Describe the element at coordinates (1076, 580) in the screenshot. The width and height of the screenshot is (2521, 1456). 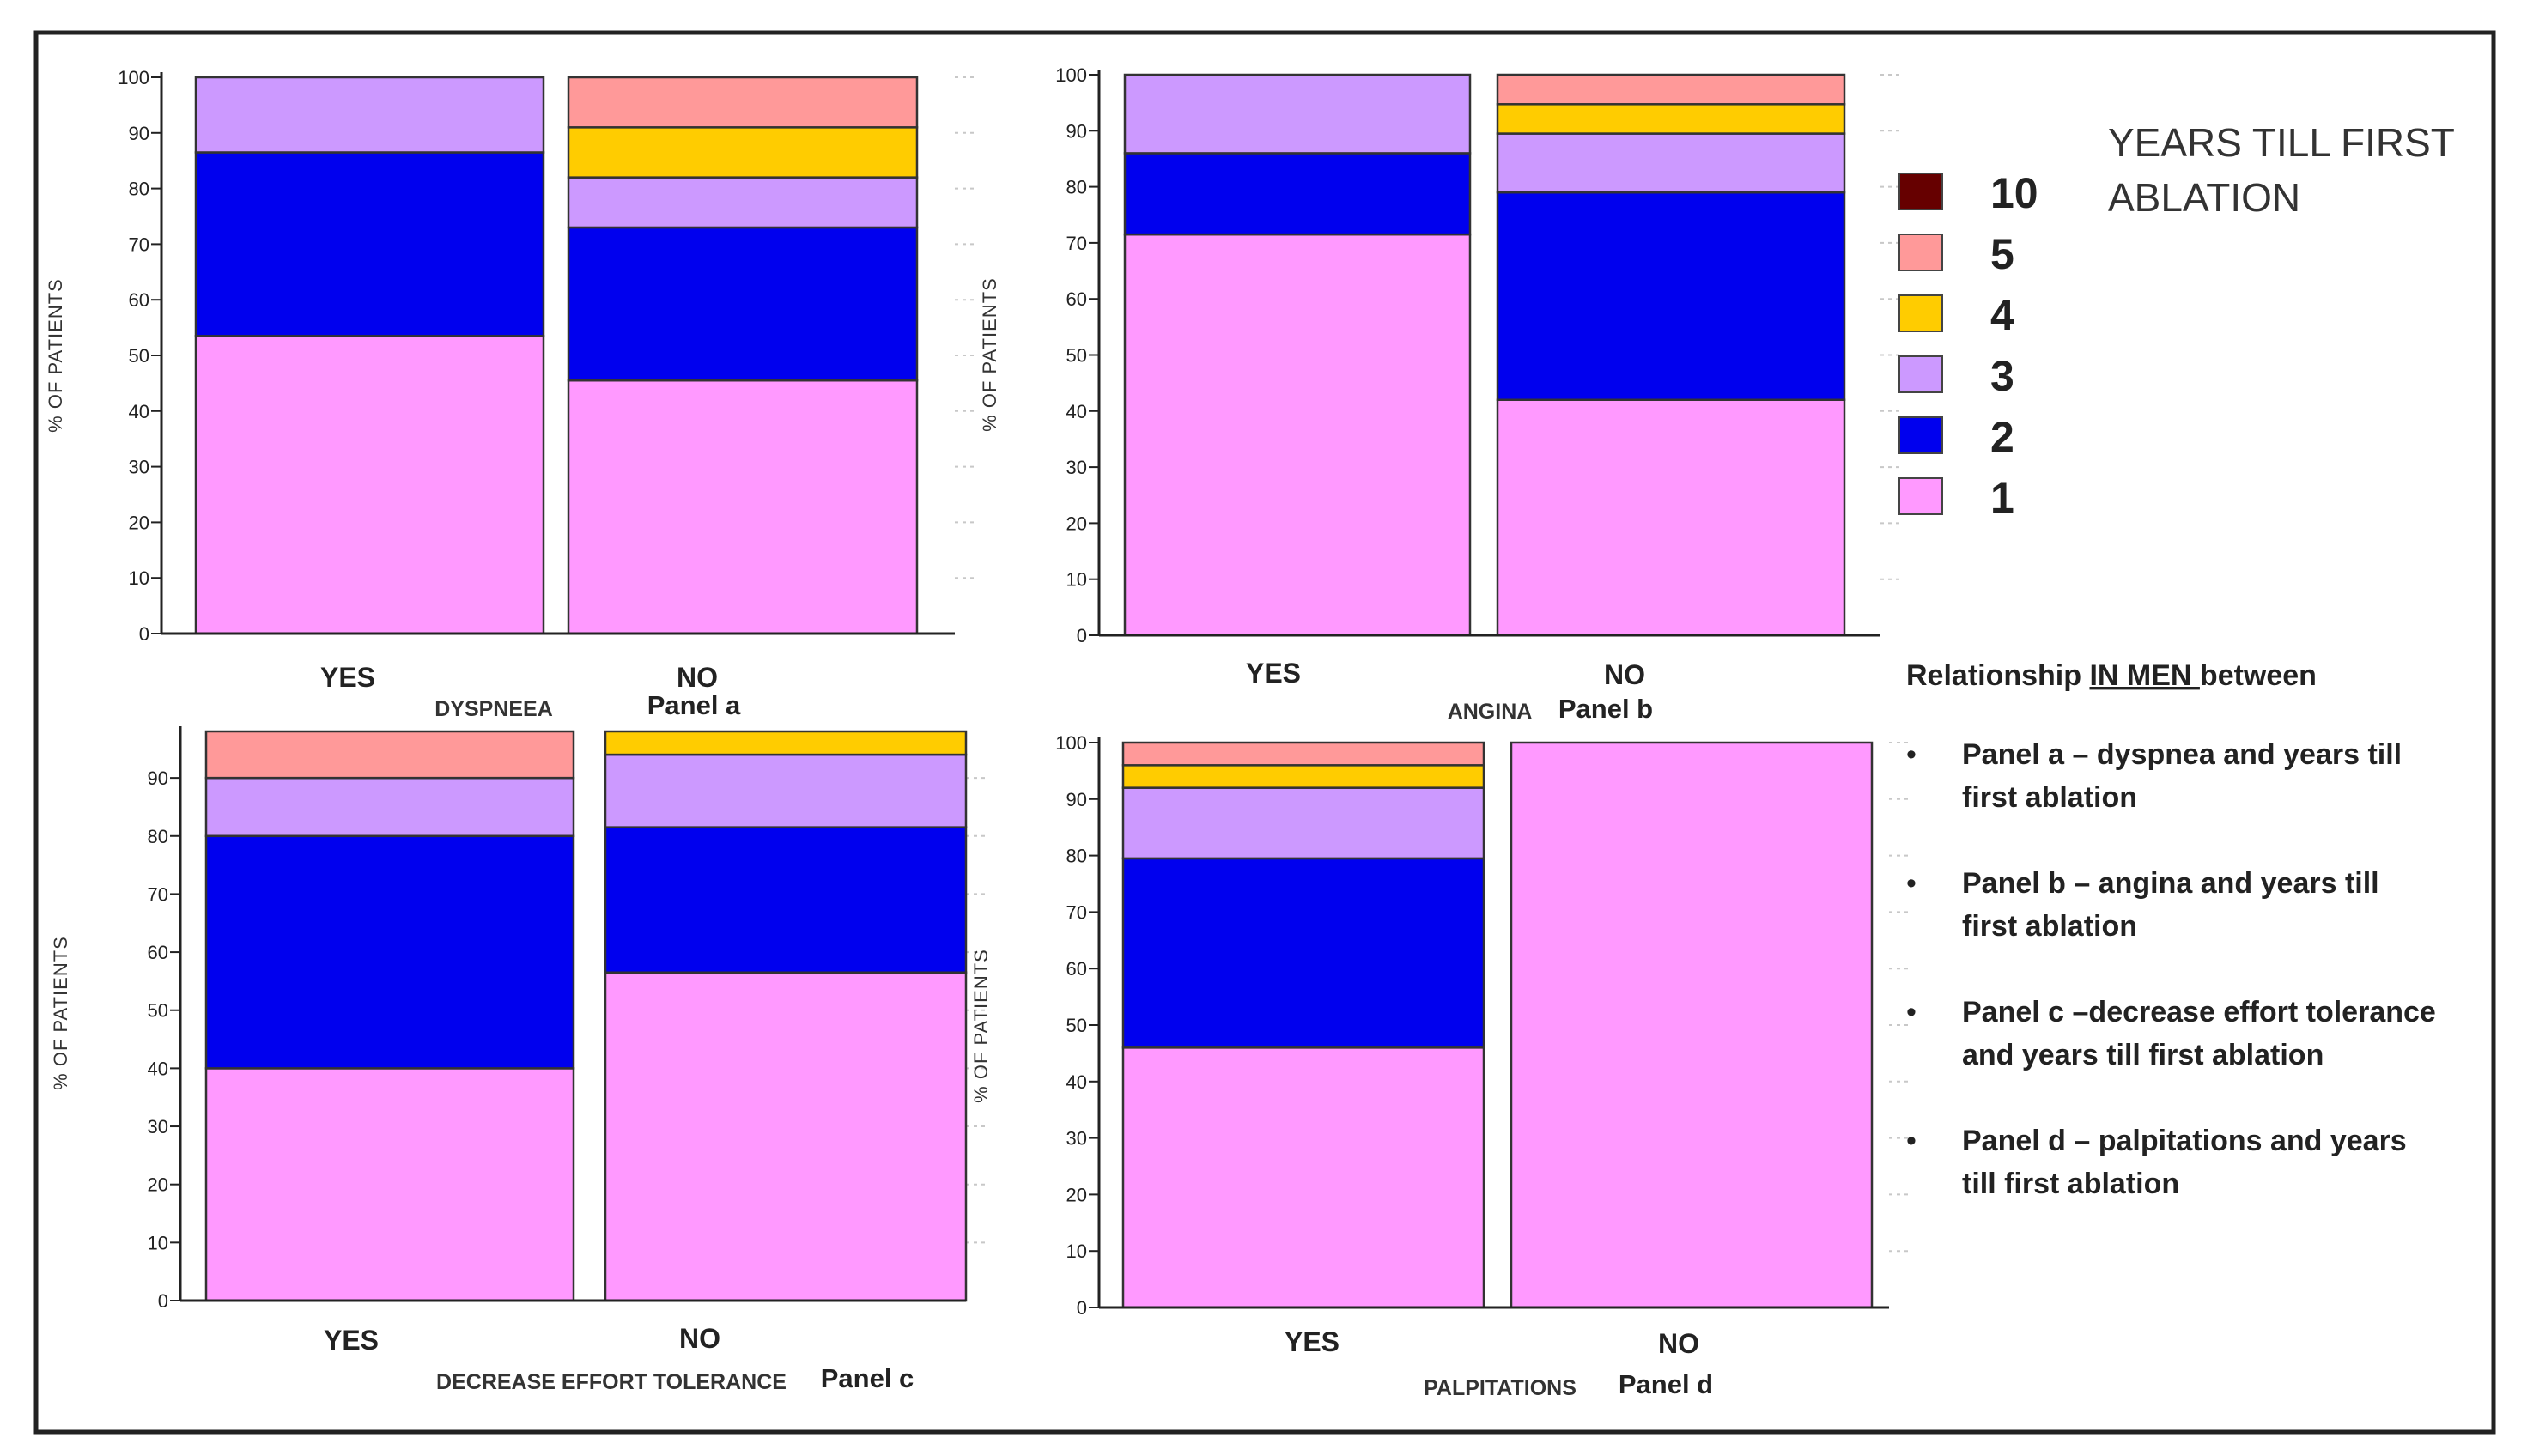
I see `y-tick-label-b-10: 10` at that location.